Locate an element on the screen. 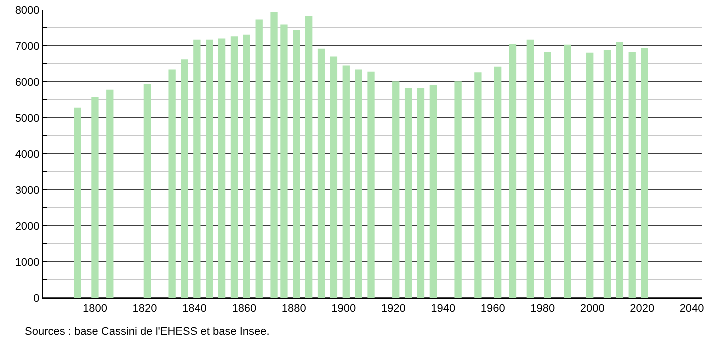 This screenshot has height=340, width=710. x-tick-label: 2020 is located at coordinates (642, 309).